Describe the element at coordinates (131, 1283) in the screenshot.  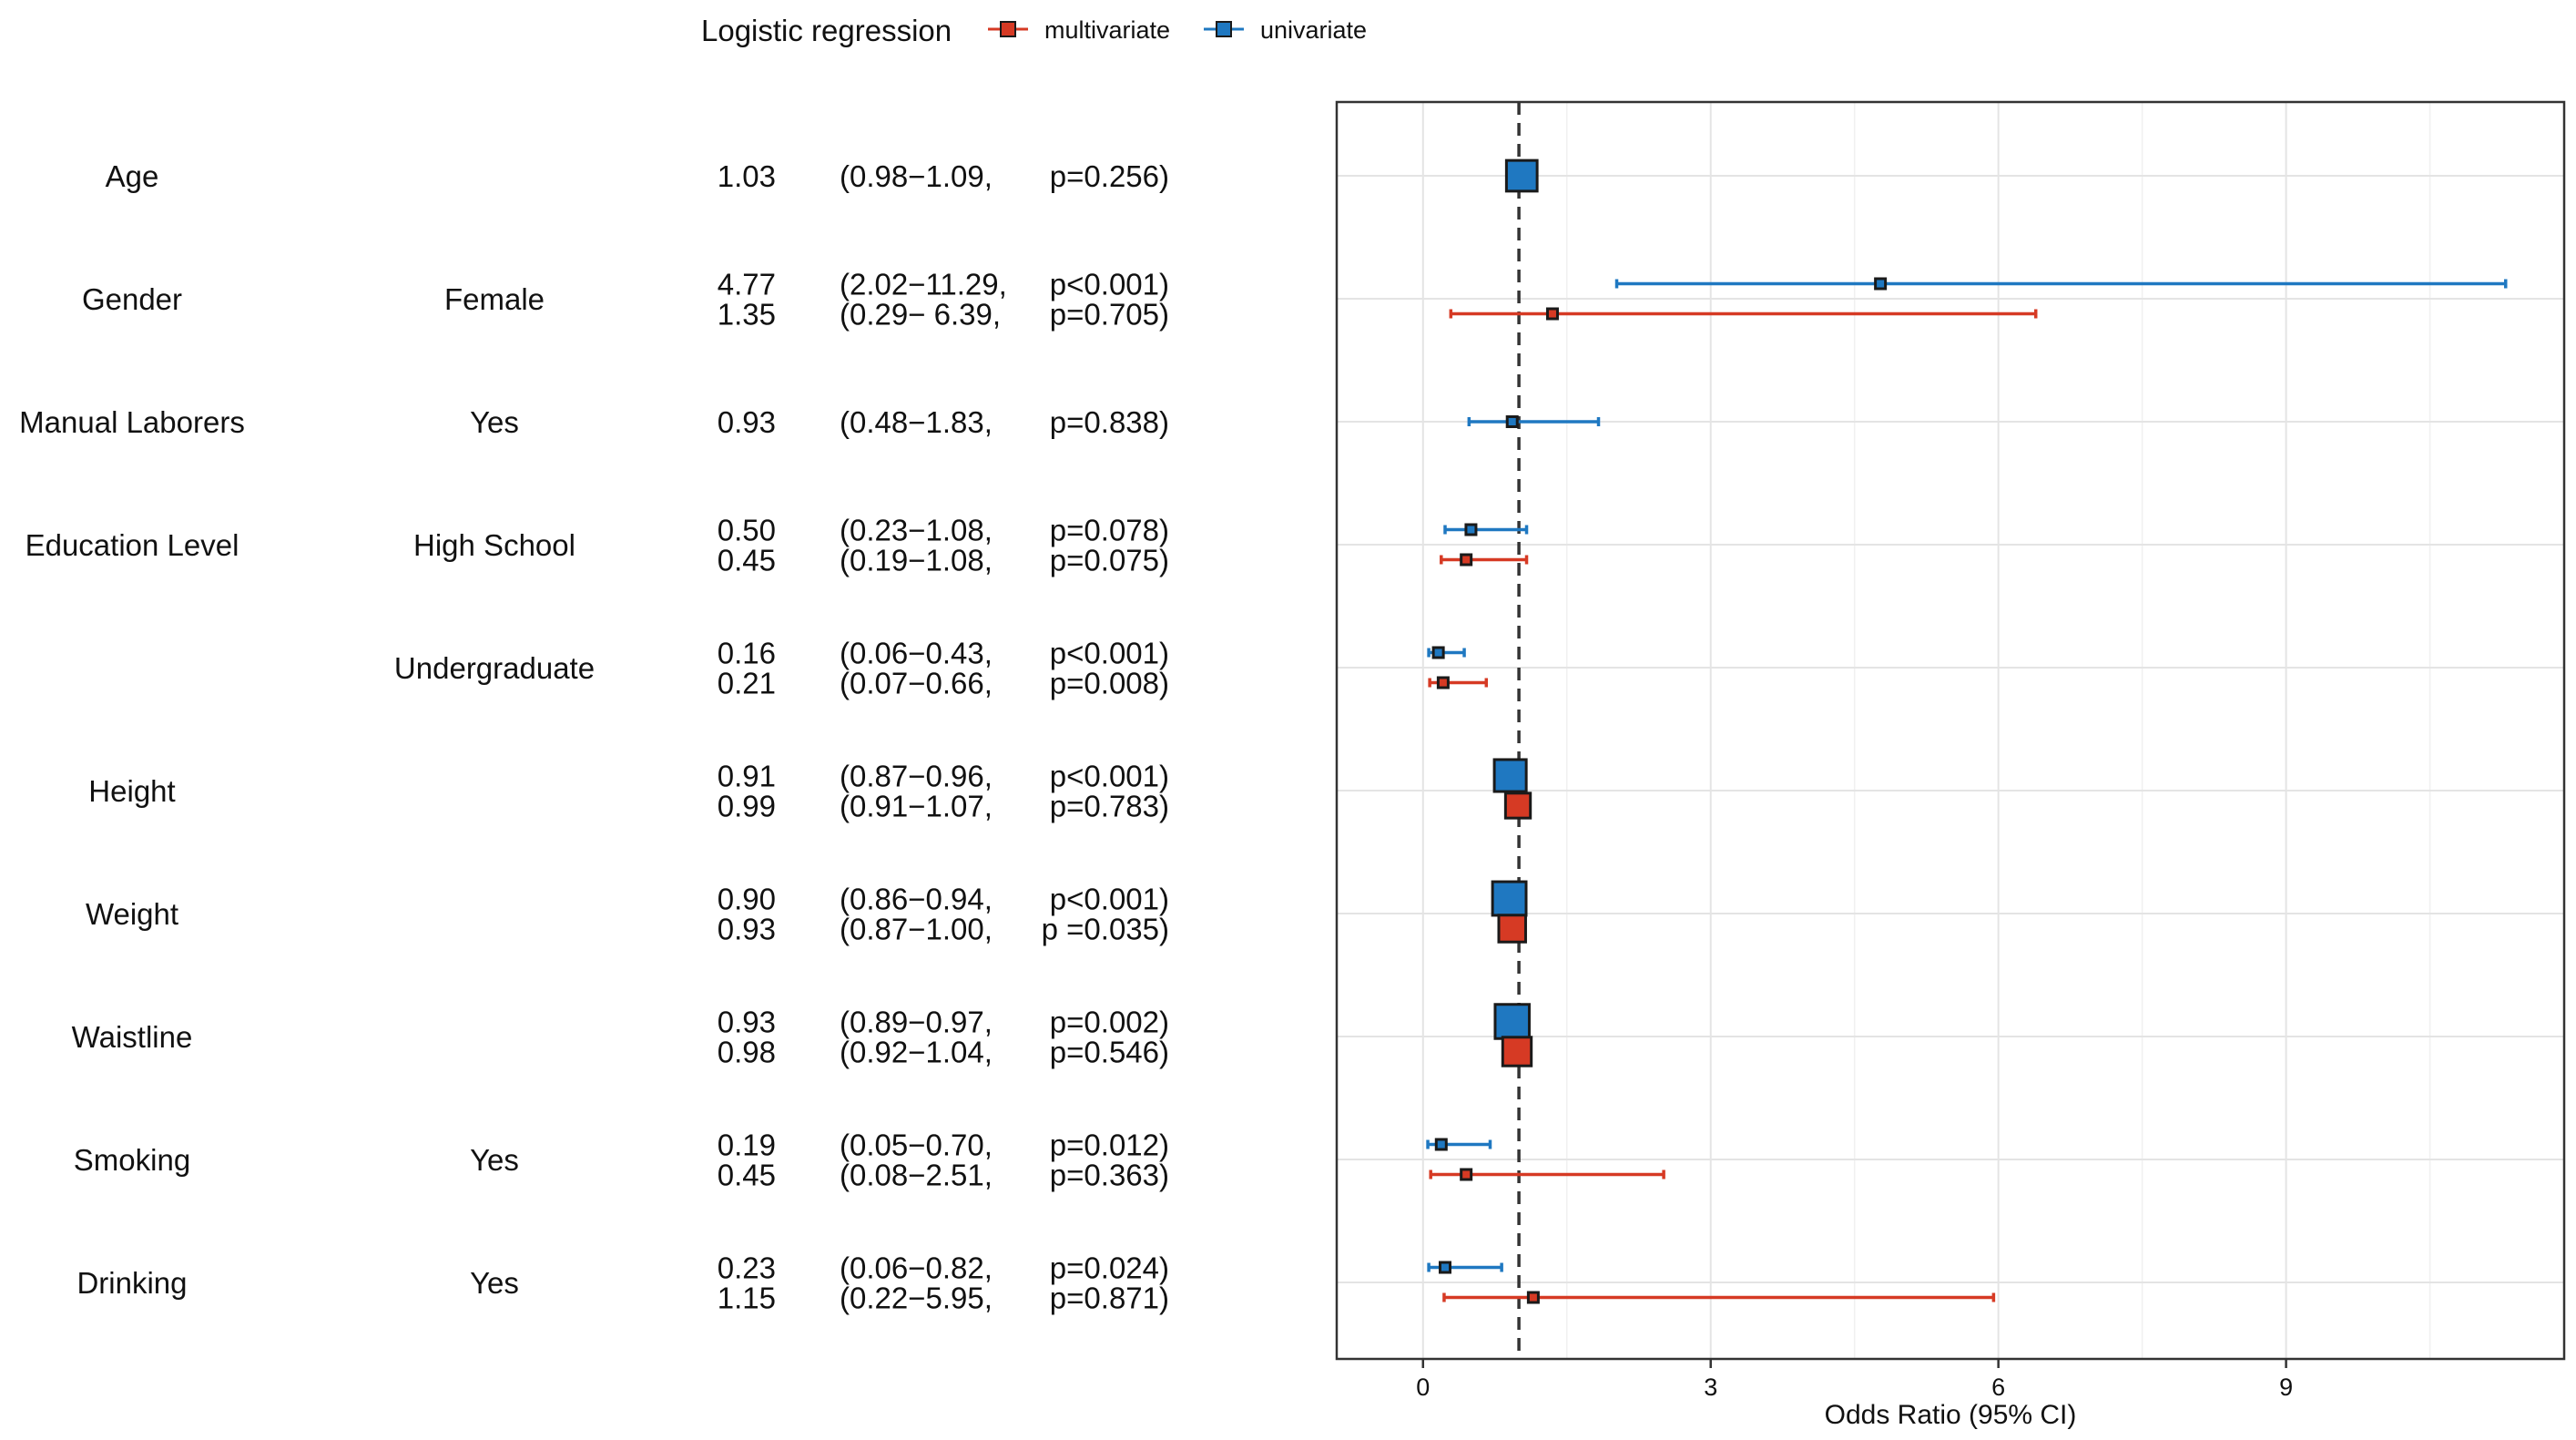
I see `variable-label: Drinking` at that location.